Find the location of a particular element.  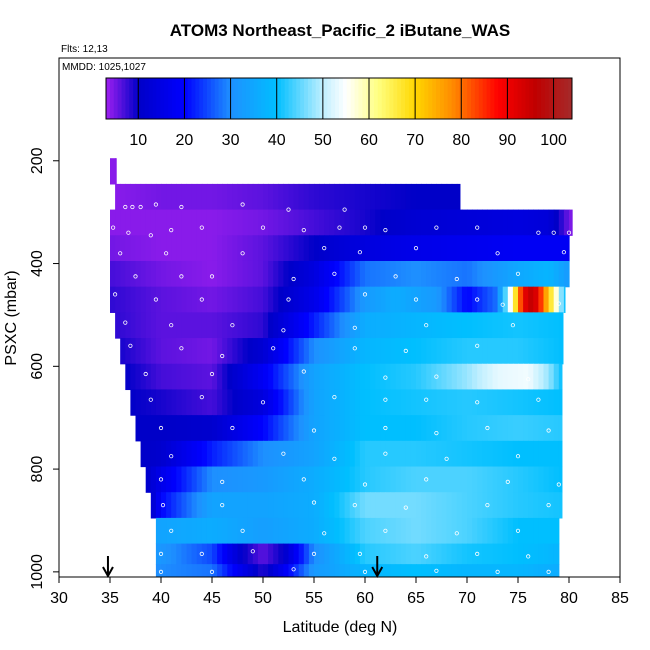

y-tick-label: 800 is located at coordinates (37, 469).